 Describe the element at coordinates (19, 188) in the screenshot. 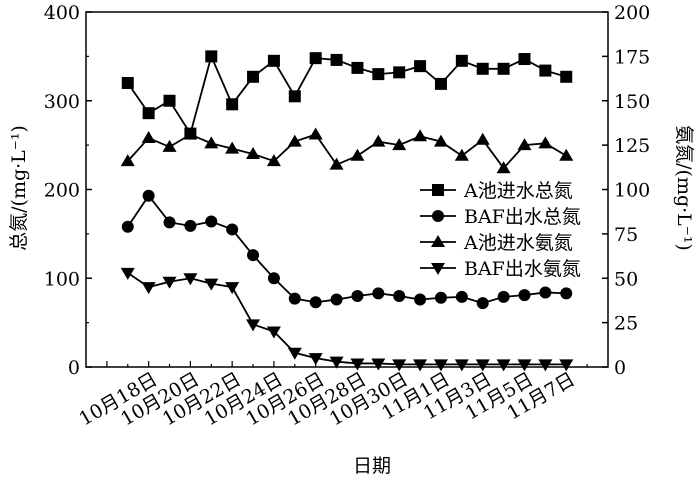

I see `y-axis-left-title: 总氮/(mg·L⁻¹)` at that location.